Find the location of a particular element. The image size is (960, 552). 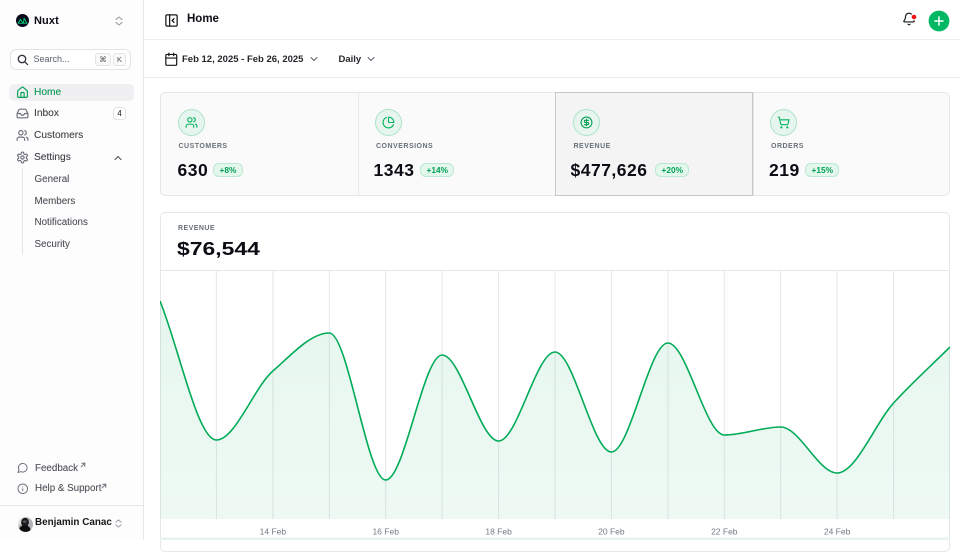

svg-text: 20 Feb is located at coordinates (611, 532).